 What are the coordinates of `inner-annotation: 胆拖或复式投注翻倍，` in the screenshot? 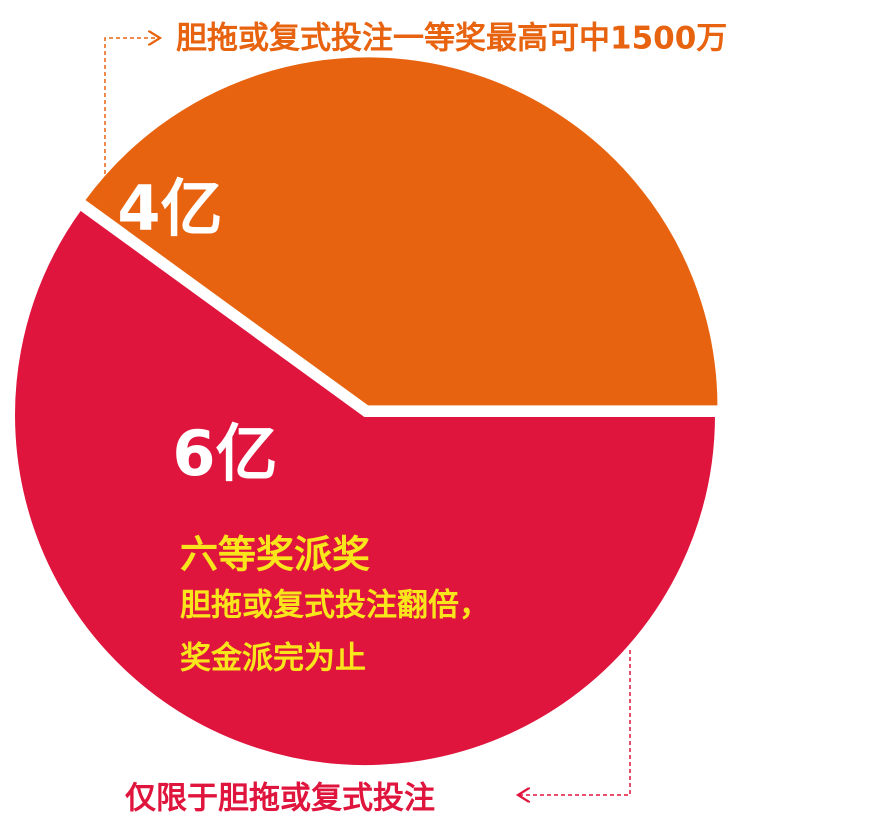 It's located at (335, 606).